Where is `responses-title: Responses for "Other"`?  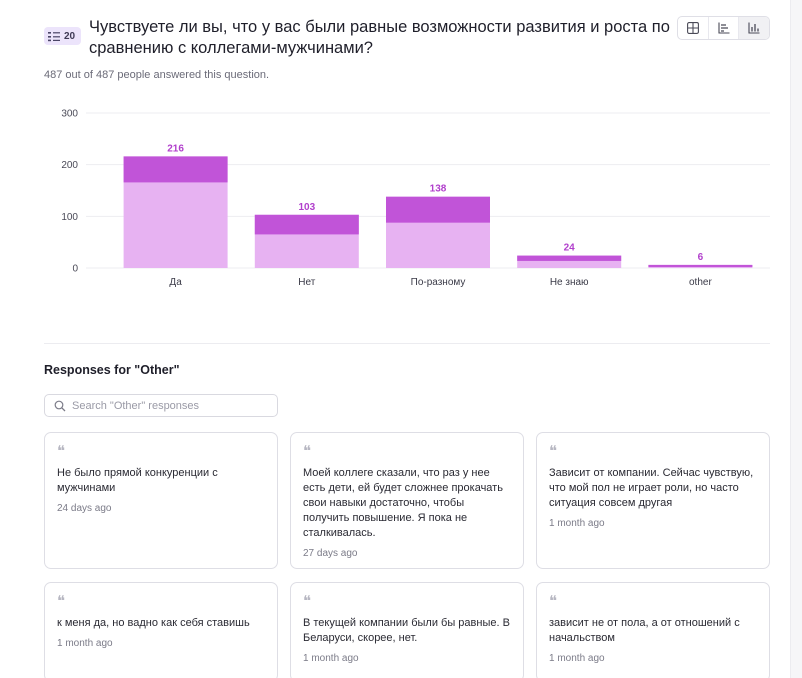 responses-title: Responses for "Other" is located at coordinates (112, 370).